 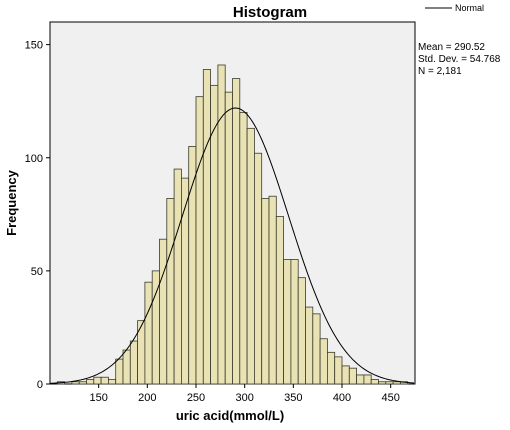 What do you see at coordinates (37, 272) in the screenshot?
I see `y-tick-label: 50` at bounding box center [37, 272].